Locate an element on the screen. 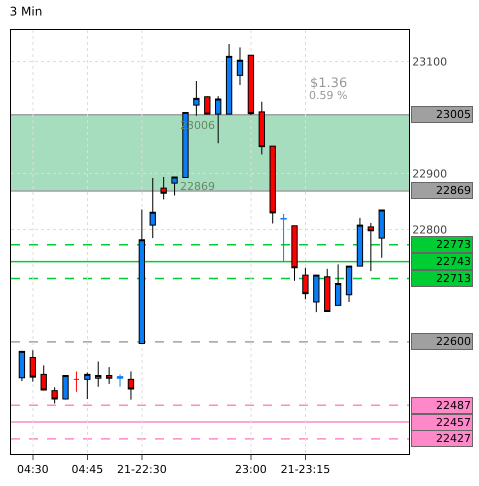 The image size is (479, 486). y-tick-label: 22900 is located at coordinates (430, 173).